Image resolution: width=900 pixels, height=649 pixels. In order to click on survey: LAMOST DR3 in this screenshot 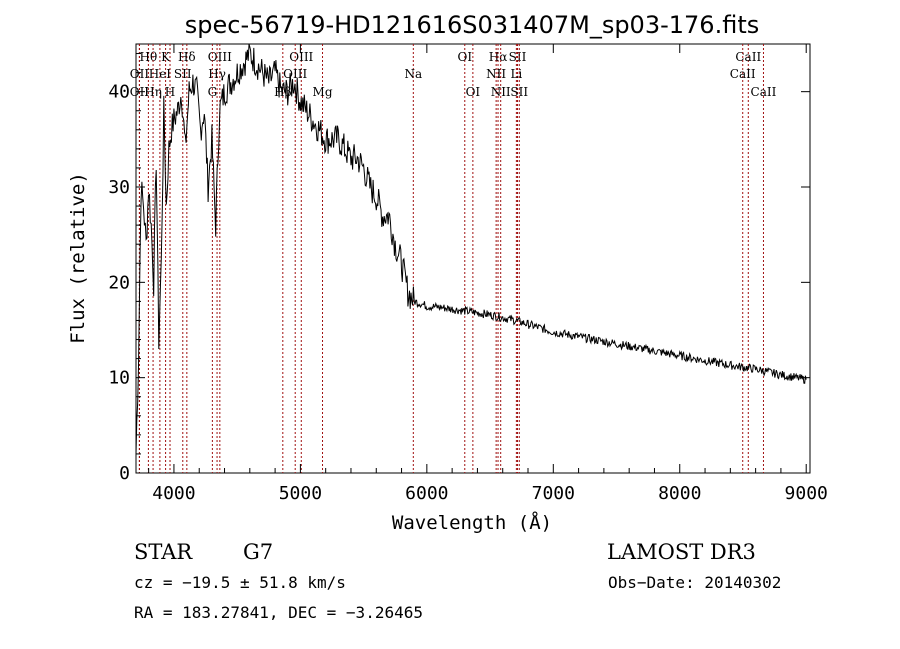, I will do `click(681, 552)`.